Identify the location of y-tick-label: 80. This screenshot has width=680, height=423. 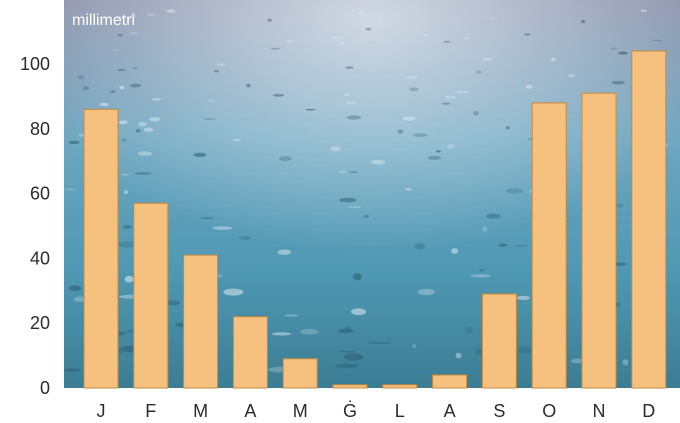
(40, 129).